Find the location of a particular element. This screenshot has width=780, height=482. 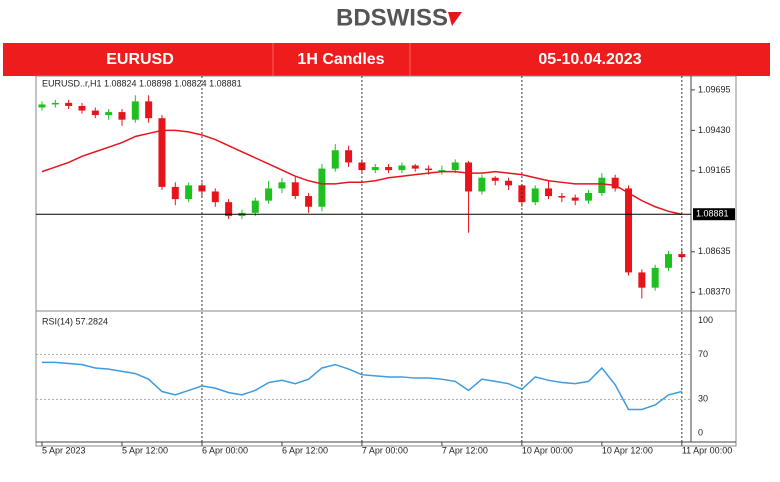

x-tick-label: 7 Apr 00:00 is located at coordinates (385, 450).